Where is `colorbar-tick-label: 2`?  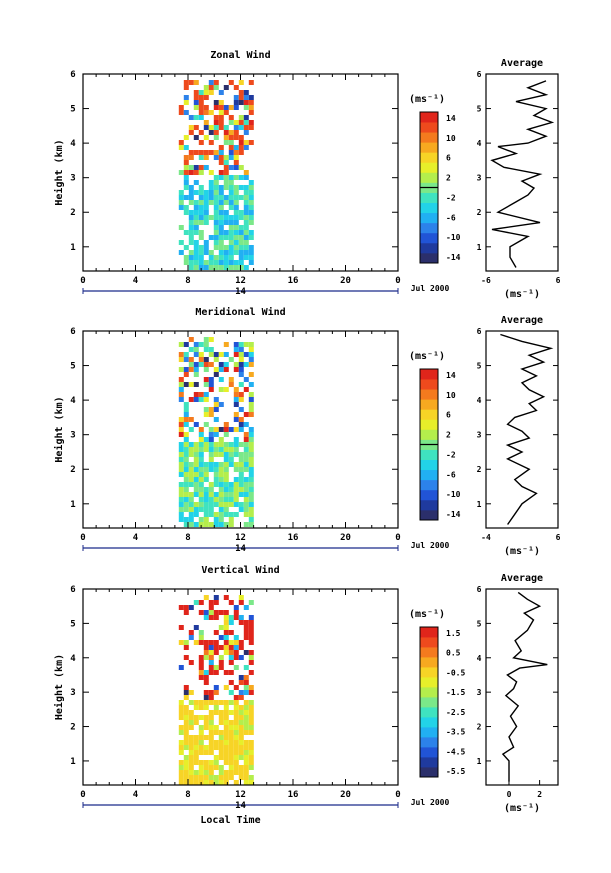
colorbar-tick-label: 2 is located at coordinates (448, 178).